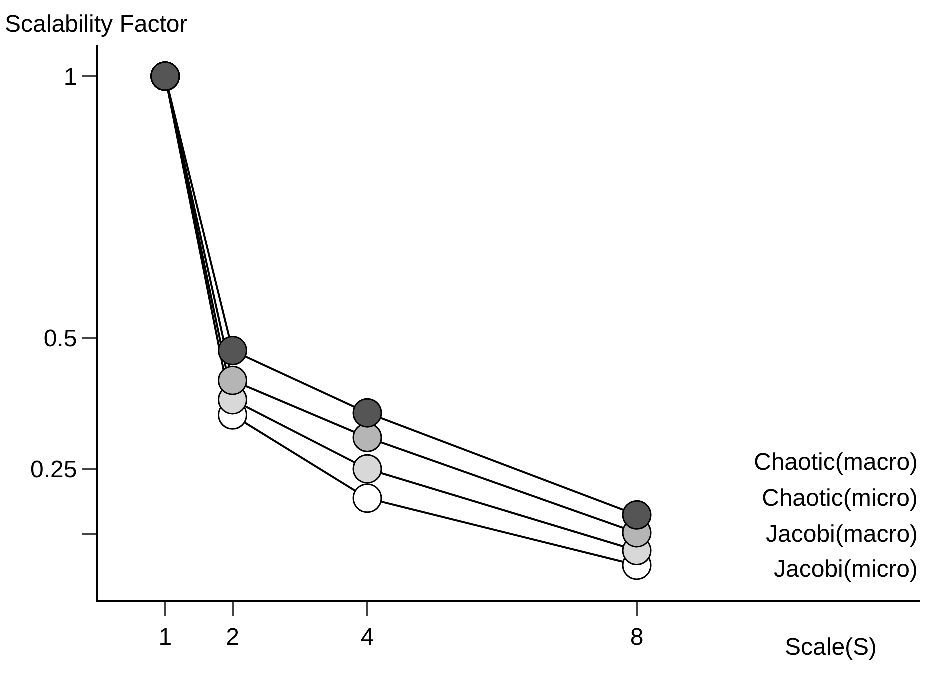 The width and height of the screenshot is (939, 680). What do you see at coordinates (831, 647) in the screenshot?
I see `x-axis-title: Scale(S)` at bounding box center [831, 647].